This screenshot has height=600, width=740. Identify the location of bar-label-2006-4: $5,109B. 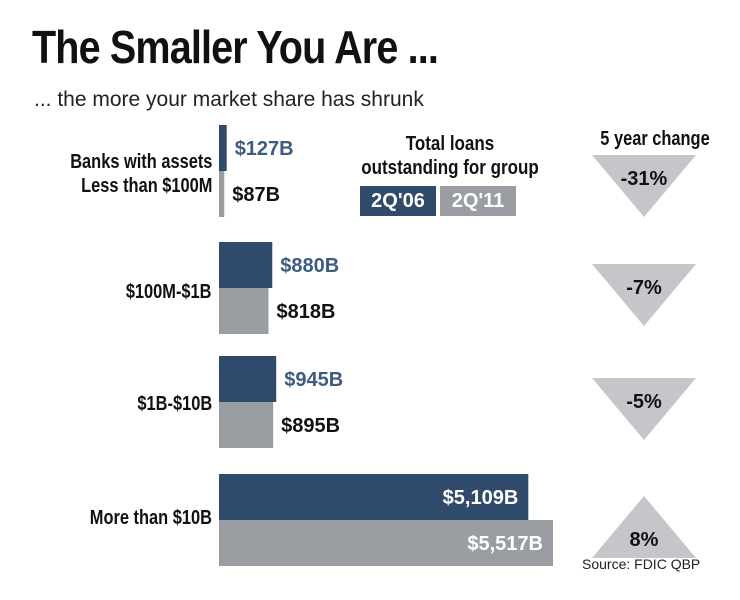
(481, 498).